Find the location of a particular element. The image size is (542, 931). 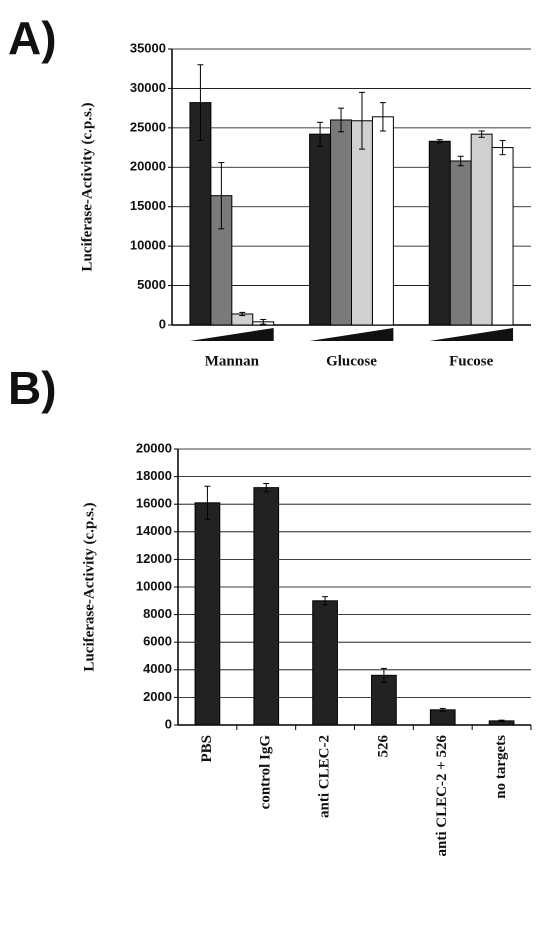

y-tick-label: 5000 is located at coordinates (151, 284).